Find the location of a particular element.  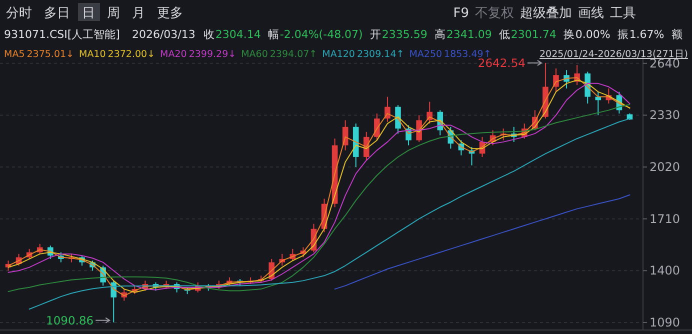

text: MA120 is located at coordinates (338, 54).